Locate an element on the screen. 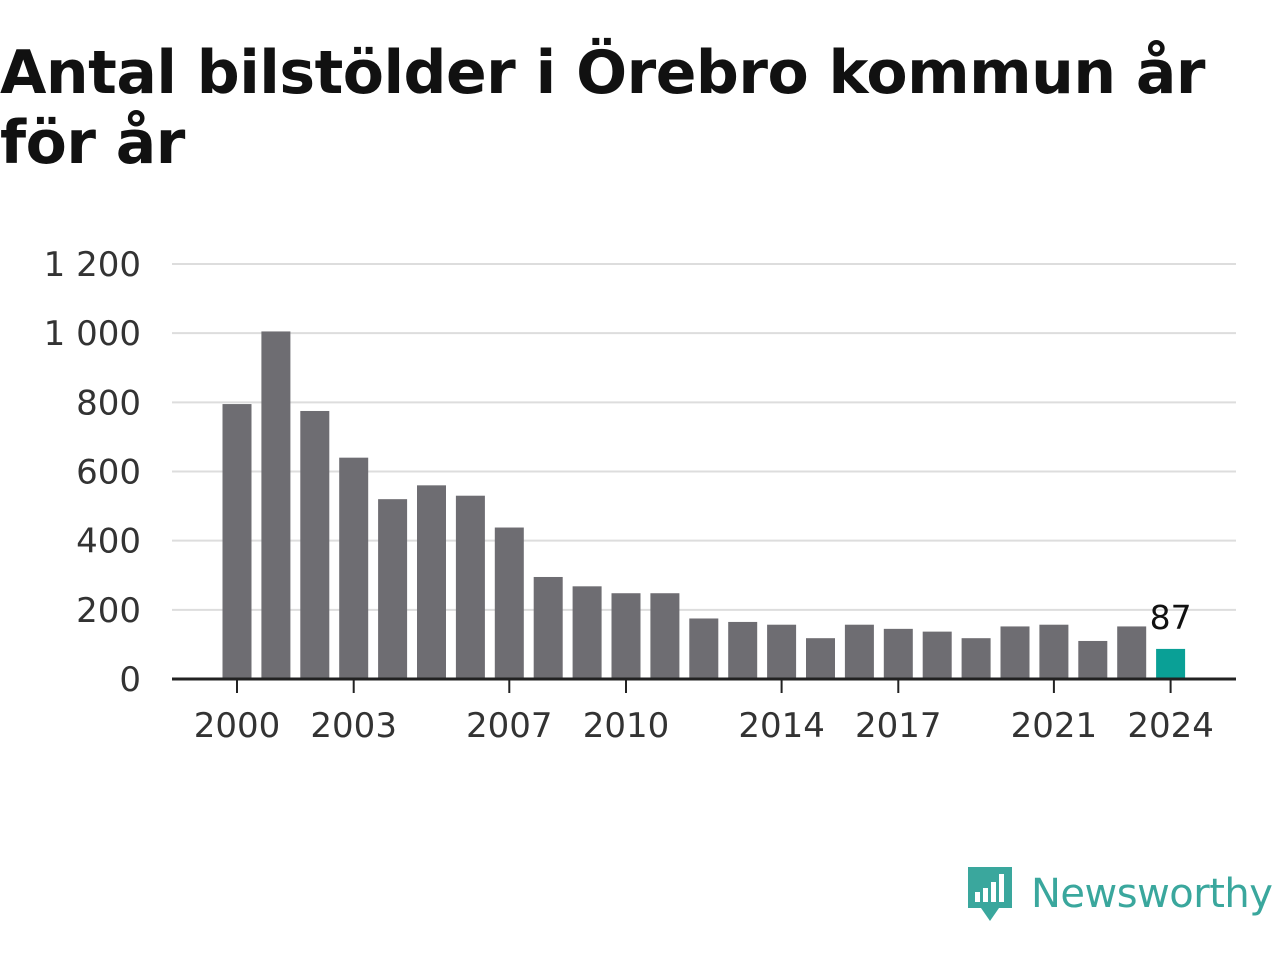  bar-2002 is located at coordinates (315, 544).